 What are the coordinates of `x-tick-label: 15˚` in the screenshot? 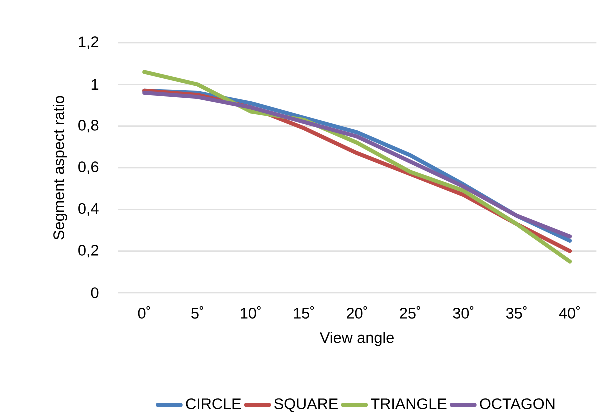 It's located at (304, 312).